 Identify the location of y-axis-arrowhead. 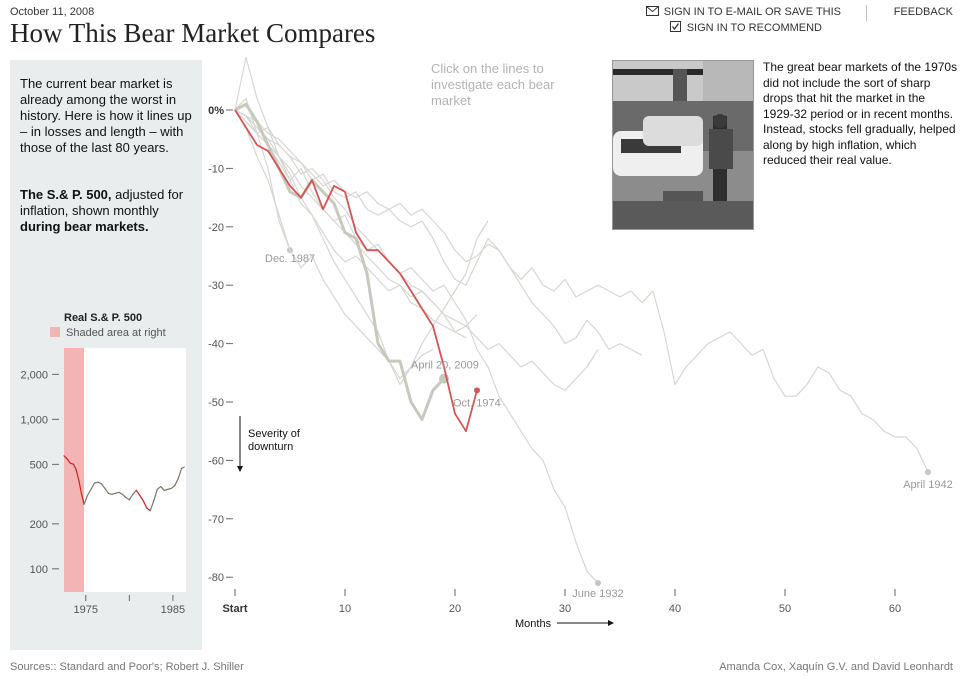
(240, 469).